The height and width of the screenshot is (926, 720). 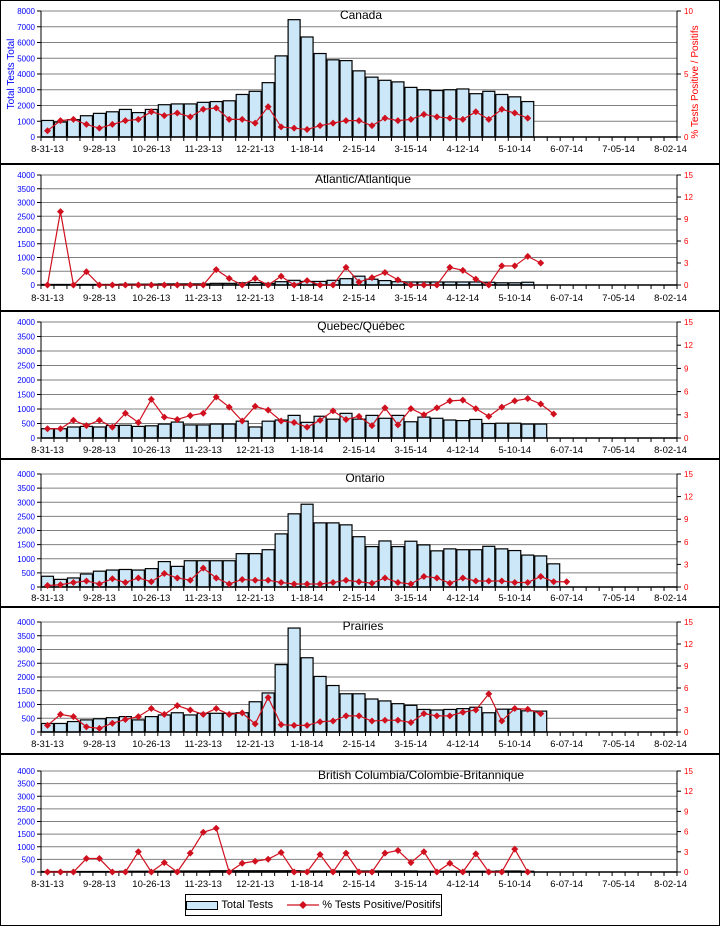 What do you see at coordinates (363, 179) in the screenshot?
I see `chart-title: Atlantic/Atlantique` at bounding box center [363, 179].